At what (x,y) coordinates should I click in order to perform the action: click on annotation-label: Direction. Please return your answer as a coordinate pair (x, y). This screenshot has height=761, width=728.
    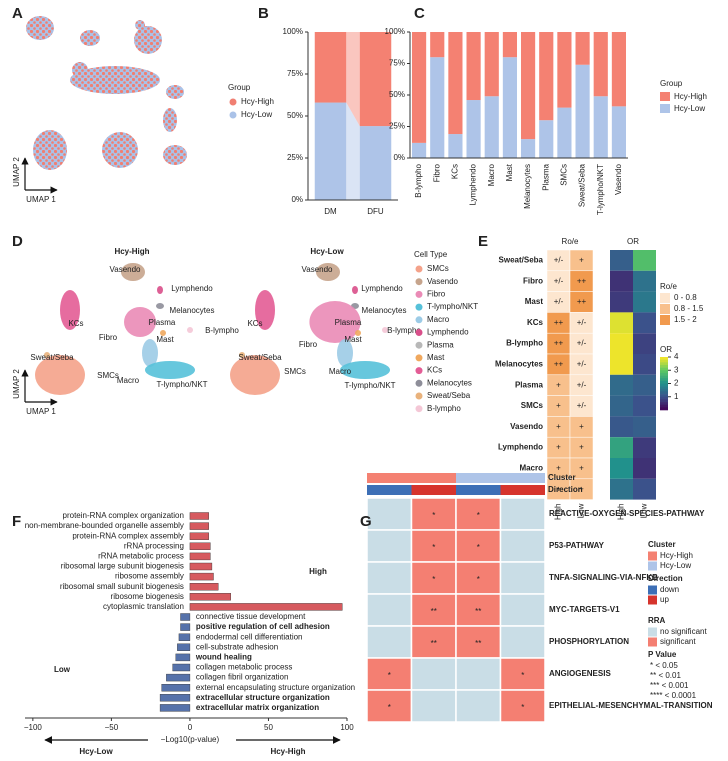
    Looking at the image, I should click on (565, 489).